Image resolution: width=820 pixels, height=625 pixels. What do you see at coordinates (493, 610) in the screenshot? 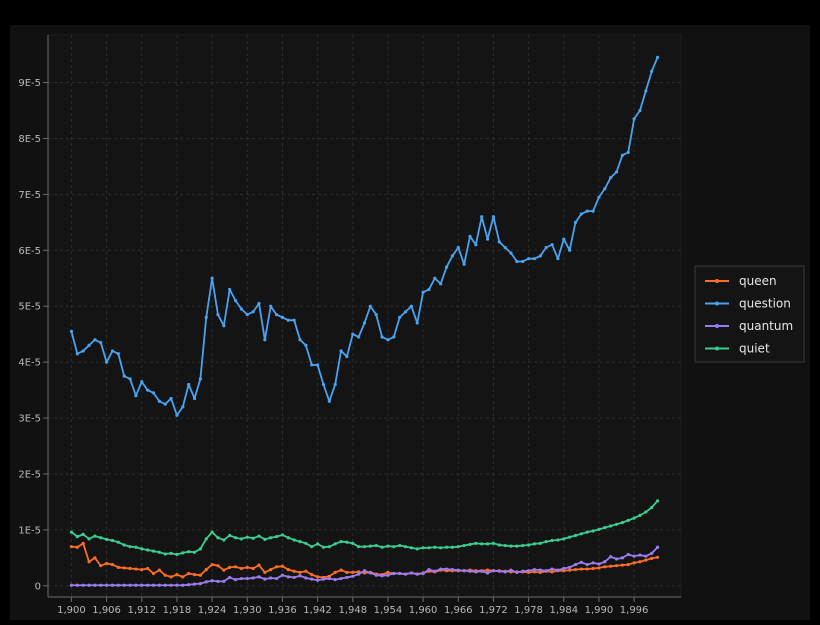
I see `x-tick-label: 1,972` at bounding box center [493, 610].